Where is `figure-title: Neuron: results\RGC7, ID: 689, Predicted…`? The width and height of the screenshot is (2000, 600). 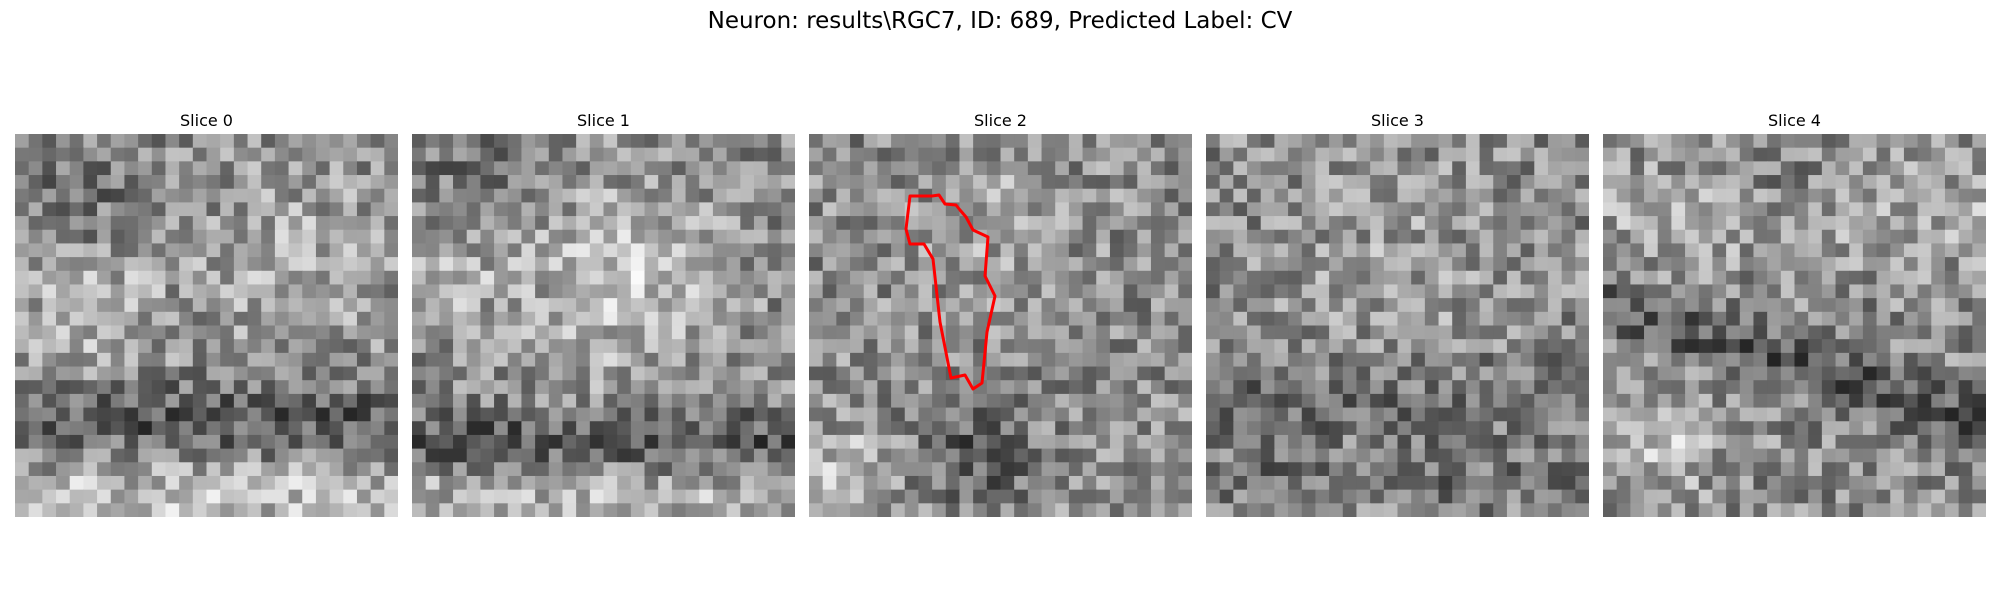 figure-title: Neuron: results\RGC7, ID: 689, Predicted… is located at coordinates (1000, 21).